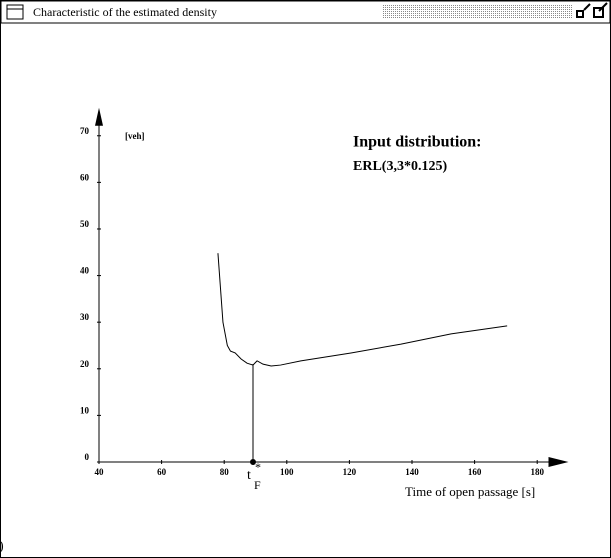 Image resolution: width=611 pixels, height=558 pixels. I want to click on marker-point, so click(252, 462).